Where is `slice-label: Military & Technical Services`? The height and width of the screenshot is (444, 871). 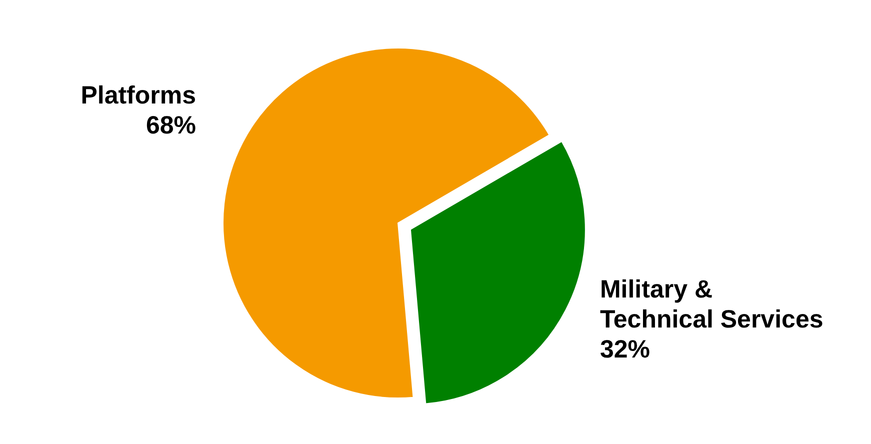
slice-label: Military & Technical Services is located at coordinates (712, 305).